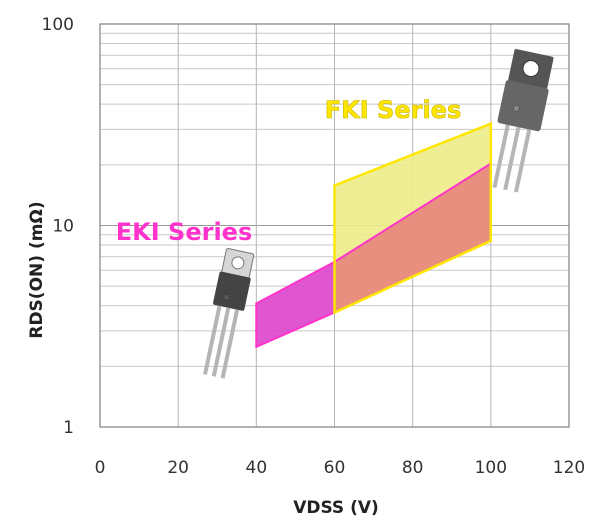 Image resolution: width=589 pixels, height=529 pixels. What do you see at coordinates (63, 227) in the screenshot?
I see `y-tick-label: 10` at bounding box center [63, 227].